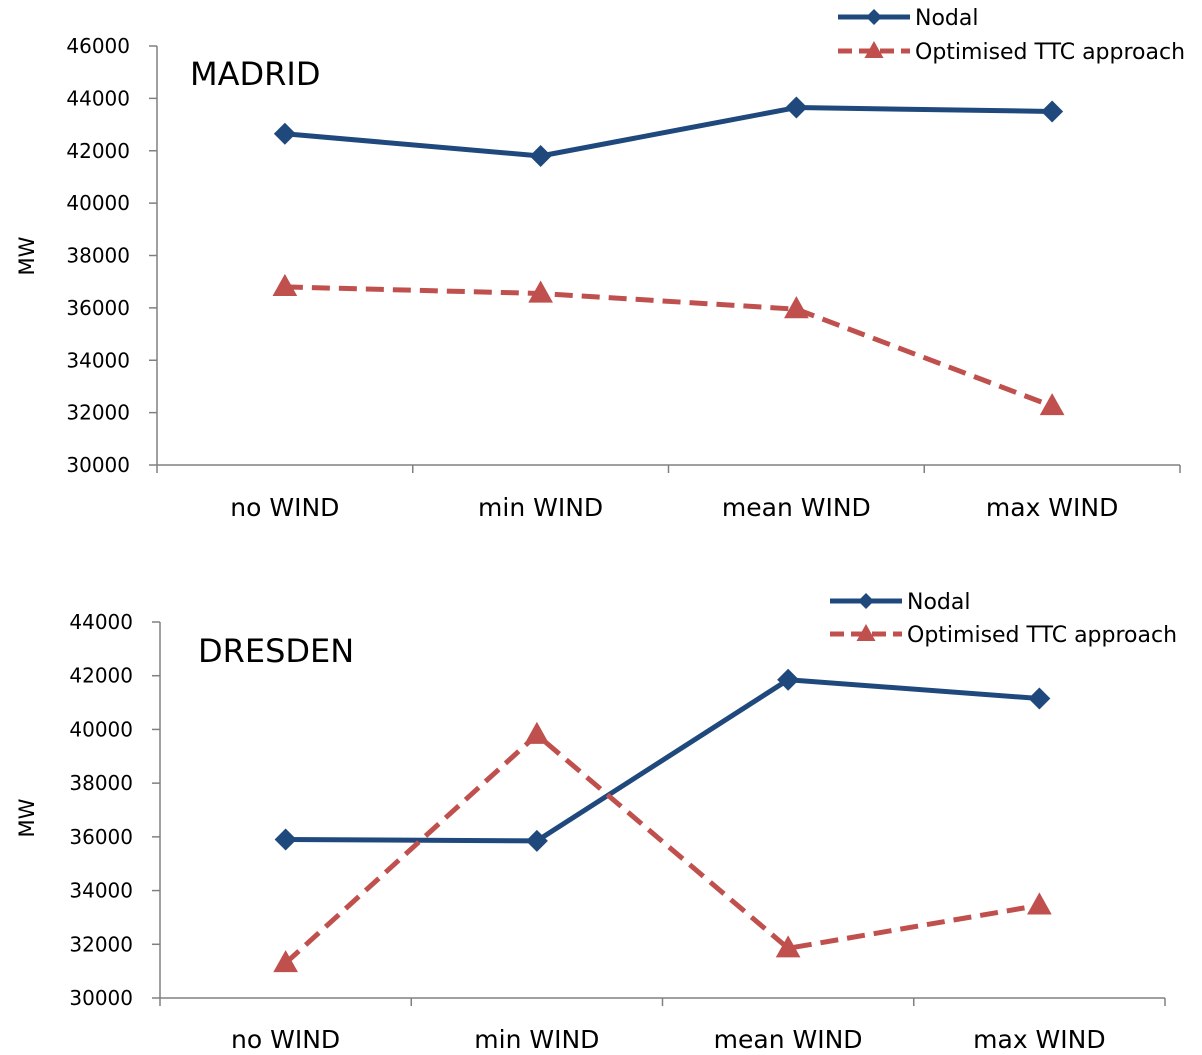 The image size is (1202, 1055). I want to click on chart-title: DRESDEN, so click(276, 651).